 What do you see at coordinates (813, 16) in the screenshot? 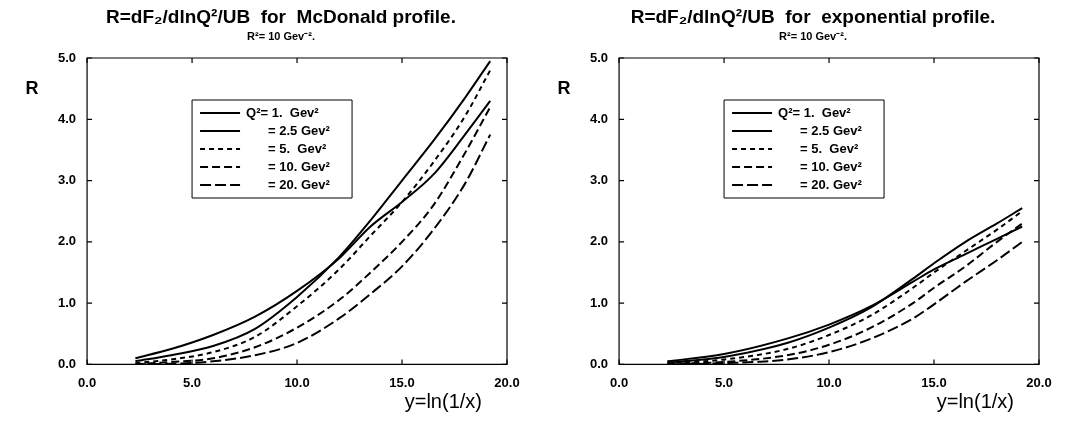
I see `chart-title: R=dF₂/dlnQ²/UB for exponential profile.` at bounding box center [813, 16].